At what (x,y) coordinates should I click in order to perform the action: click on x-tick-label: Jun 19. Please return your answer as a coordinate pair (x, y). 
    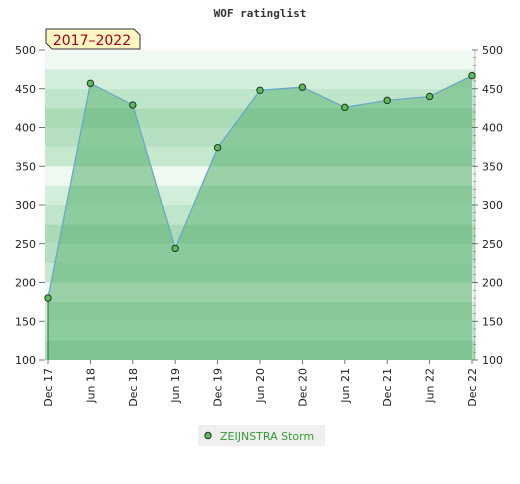
    Looking at the image, I should click on (175, 386).